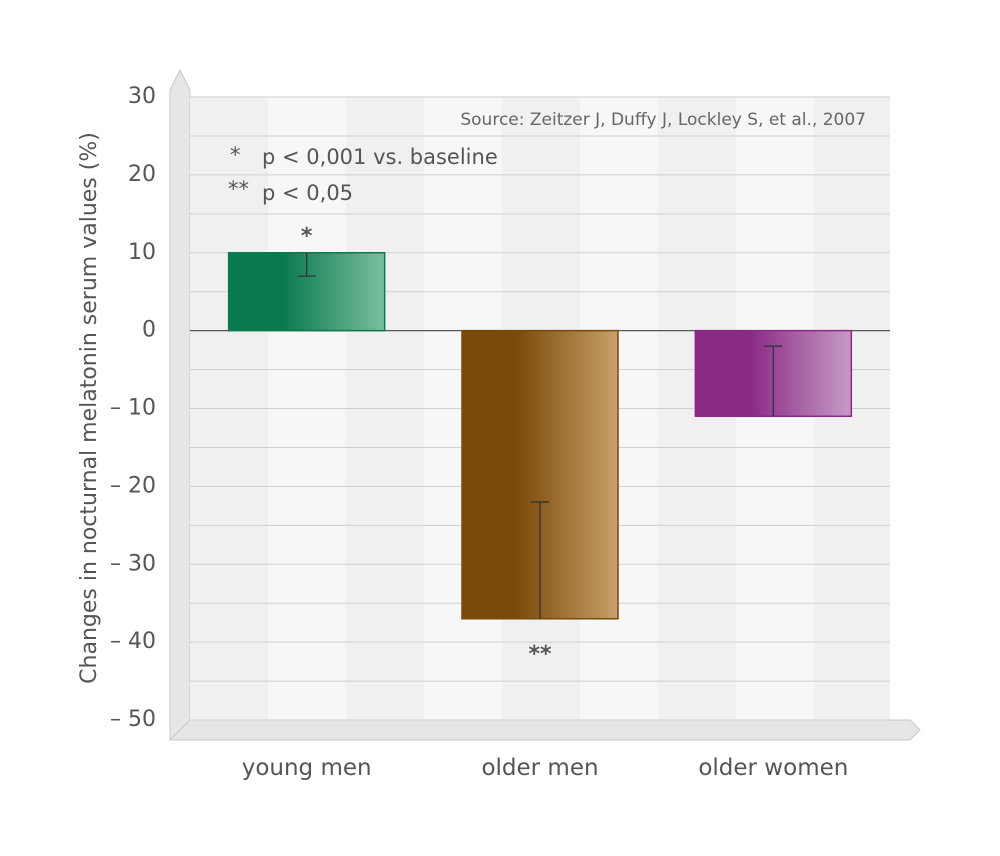  I want to click on y-tick-label: 20, so click(142, 174).